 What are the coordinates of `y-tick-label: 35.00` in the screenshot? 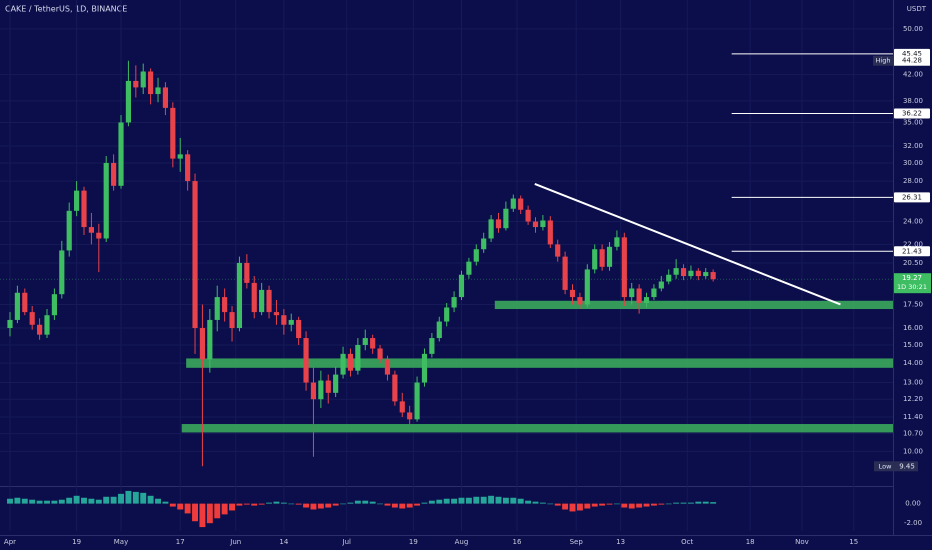 It's located at (913, 122).